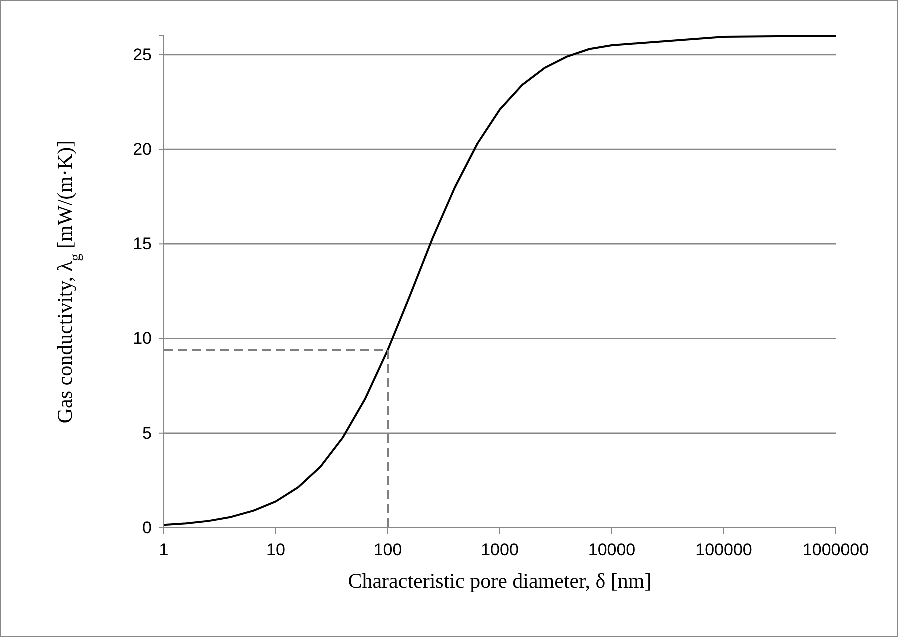 The width and height of the screenshot is (898, 637). I want to click on x-tick-label: 100, so click(388, 550).